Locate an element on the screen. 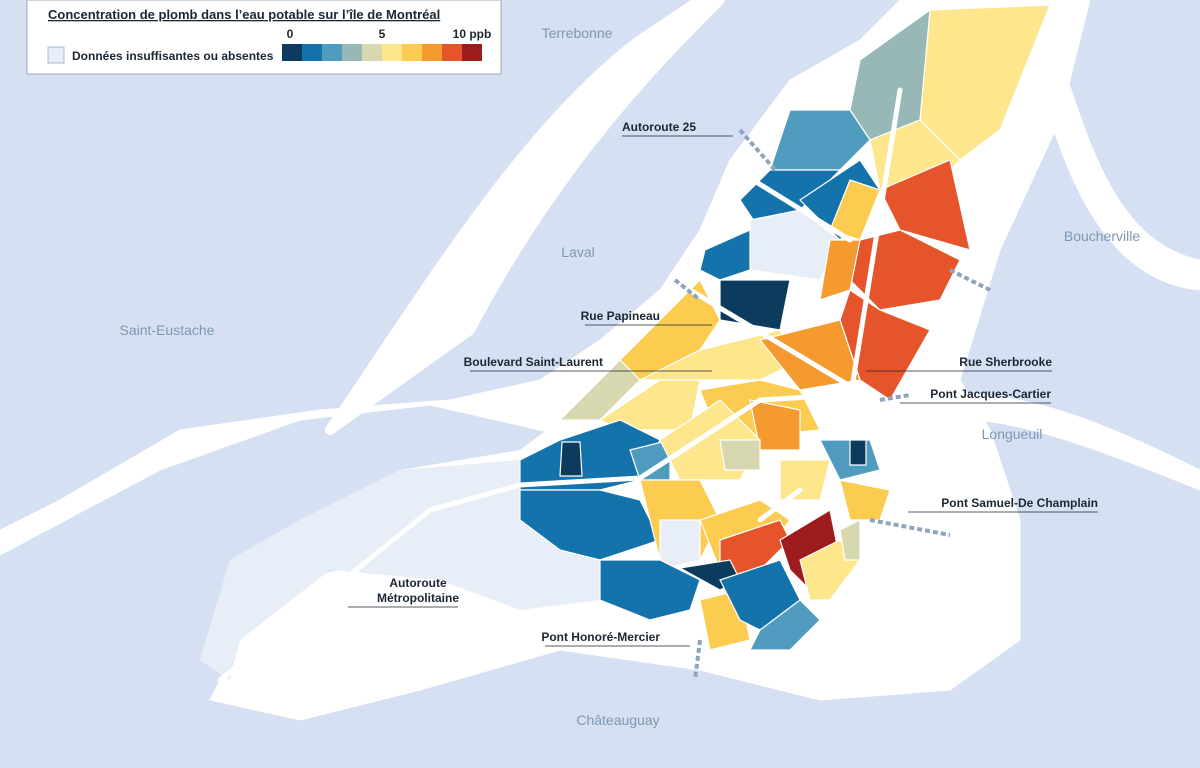  no-data-area is located at coordinates (400, 570).